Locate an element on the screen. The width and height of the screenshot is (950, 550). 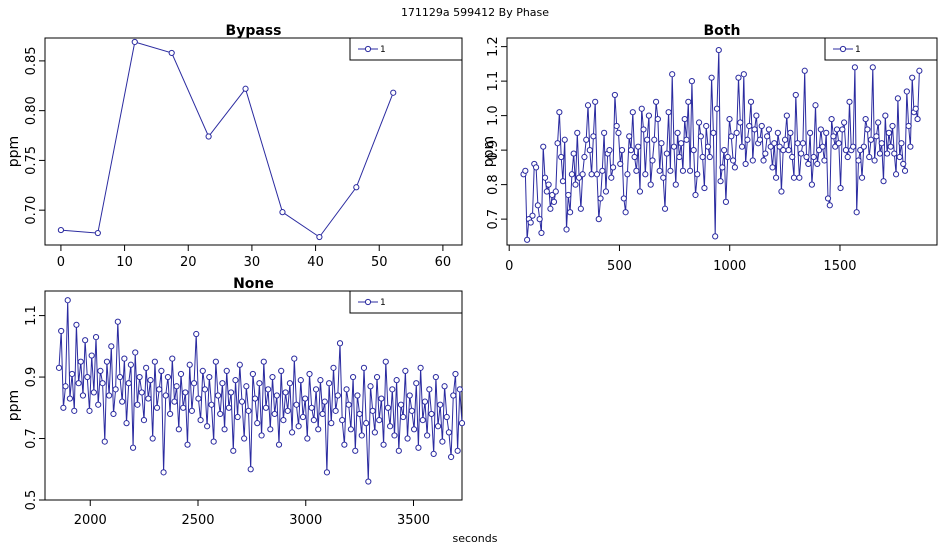
panel-title: None is located at coordinates (253, 284).